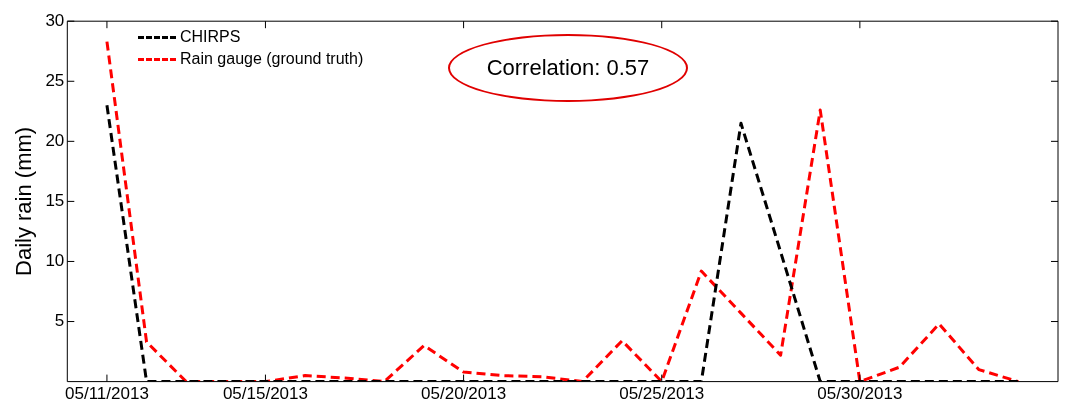  I want to click on y-axis-title: Daily rain (mm), so click(24, 201).